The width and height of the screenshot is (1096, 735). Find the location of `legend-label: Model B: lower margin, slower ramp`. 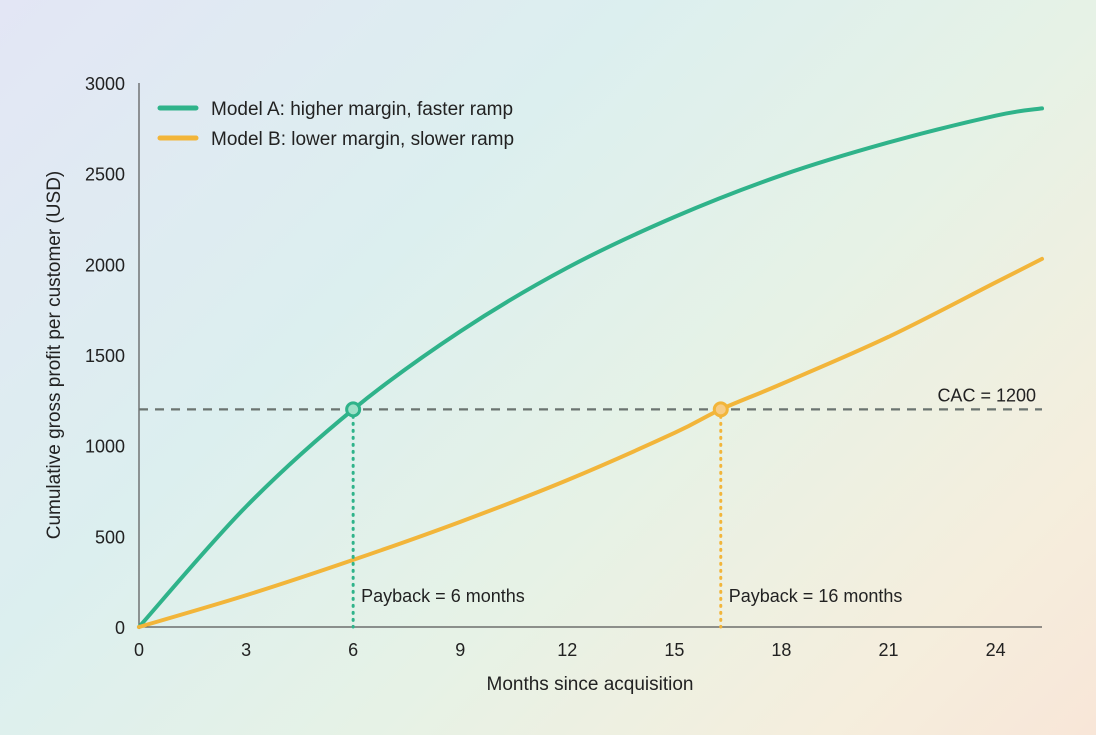

legend-label: Model B: lower margin, slower ramp is located at coordinates (362, 139).